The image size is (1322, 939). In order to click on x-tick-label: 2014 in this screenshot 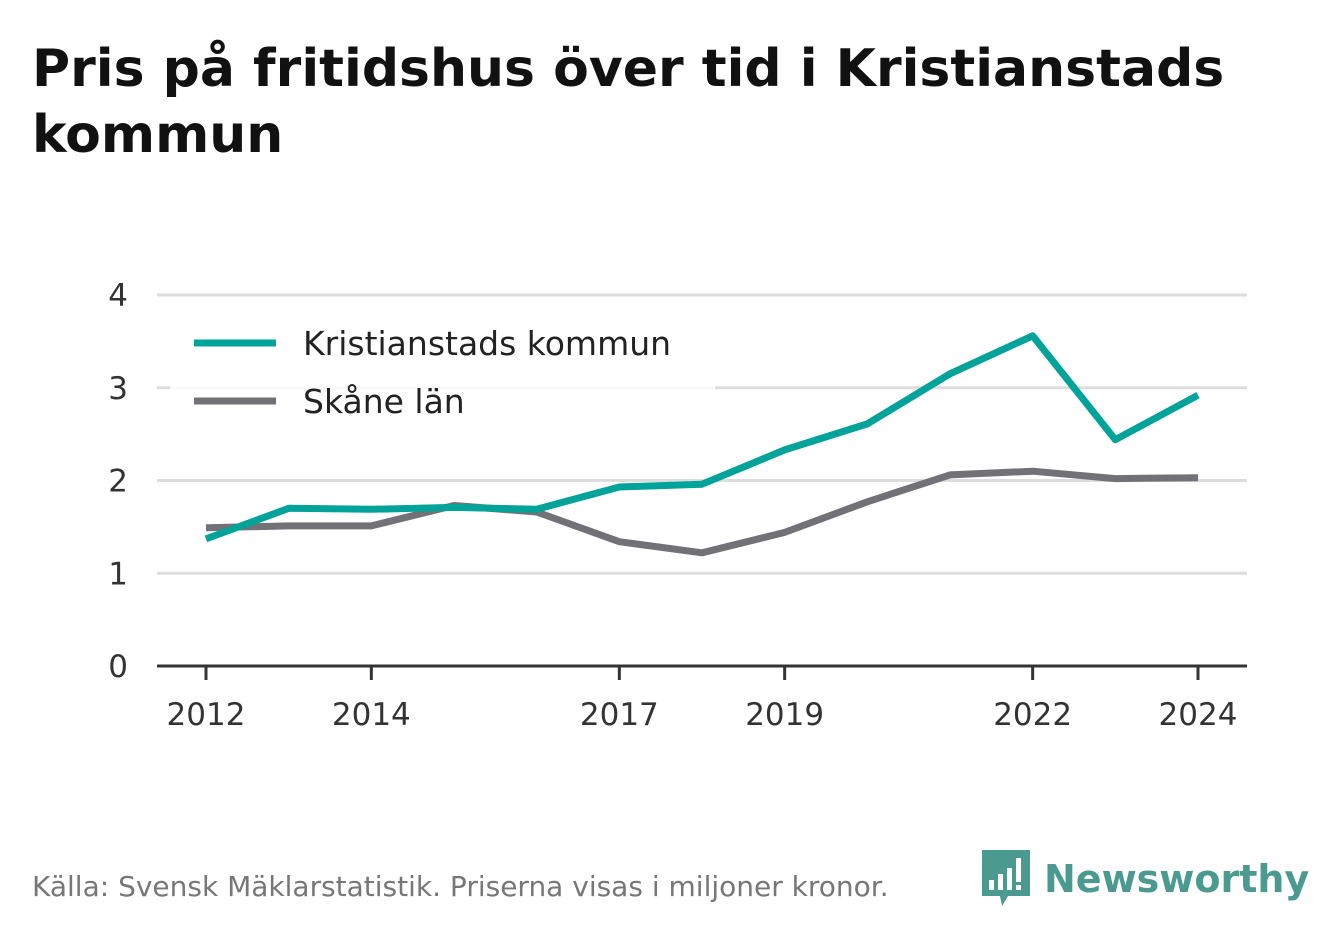, I will do `click(371, 715)`.